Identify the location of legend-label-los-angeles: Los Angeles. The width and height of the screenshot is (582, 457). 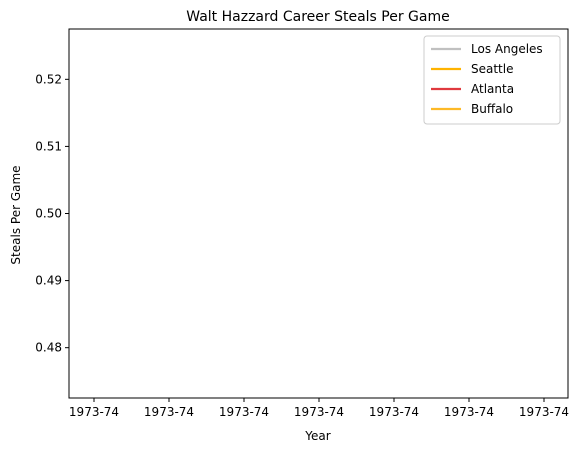
(507, 49).